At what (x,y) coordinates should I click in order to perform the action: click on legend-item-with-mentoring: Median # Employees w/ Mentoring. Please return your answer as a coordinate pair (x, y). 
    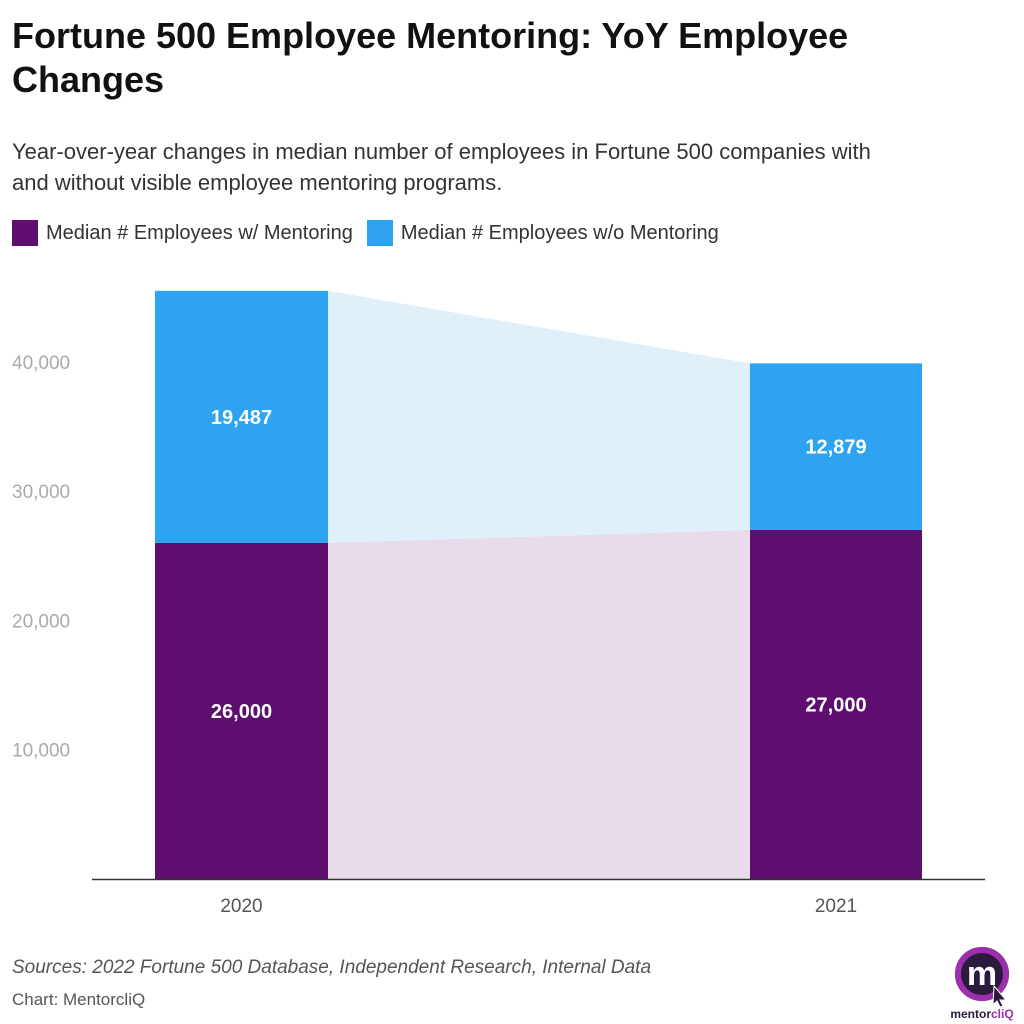
    Looking at the image, I should click on (182, 233).